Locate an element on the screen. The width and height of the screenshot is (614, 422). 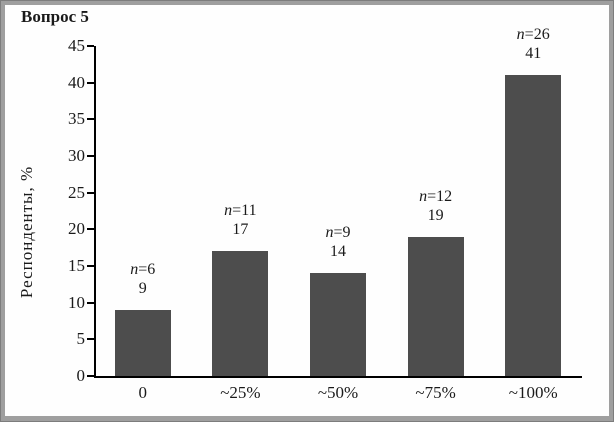
y-axis-label: Респонденты, % is located at coordinates (26, 232).